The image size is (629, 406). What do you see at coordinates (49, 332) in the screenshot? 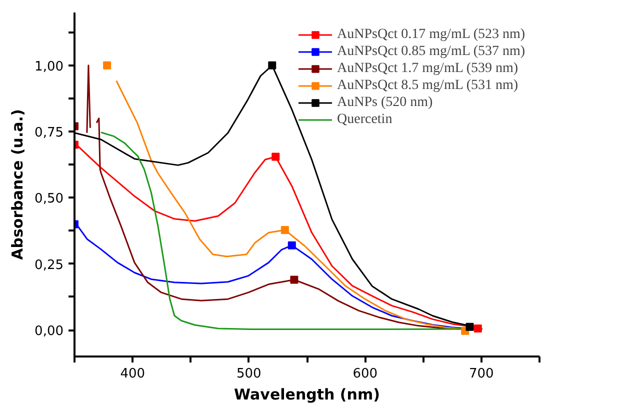
I see `y-tick-label: 0,00` at bounding box center [49, 332].